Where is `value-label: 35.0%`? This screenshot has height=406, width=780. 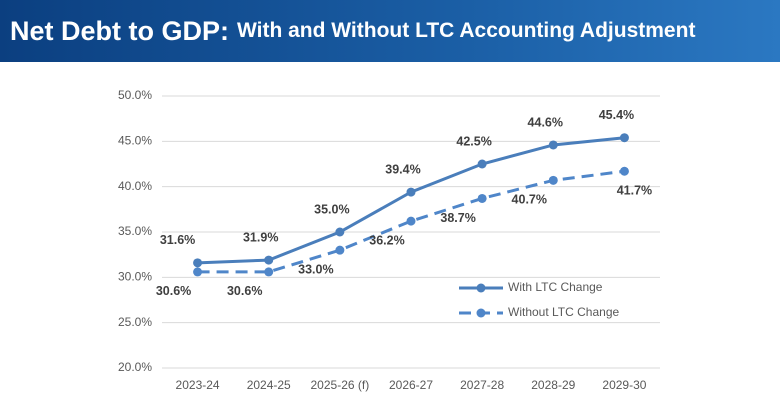 value-label: 35.0% is located at coordinates (331, 209).